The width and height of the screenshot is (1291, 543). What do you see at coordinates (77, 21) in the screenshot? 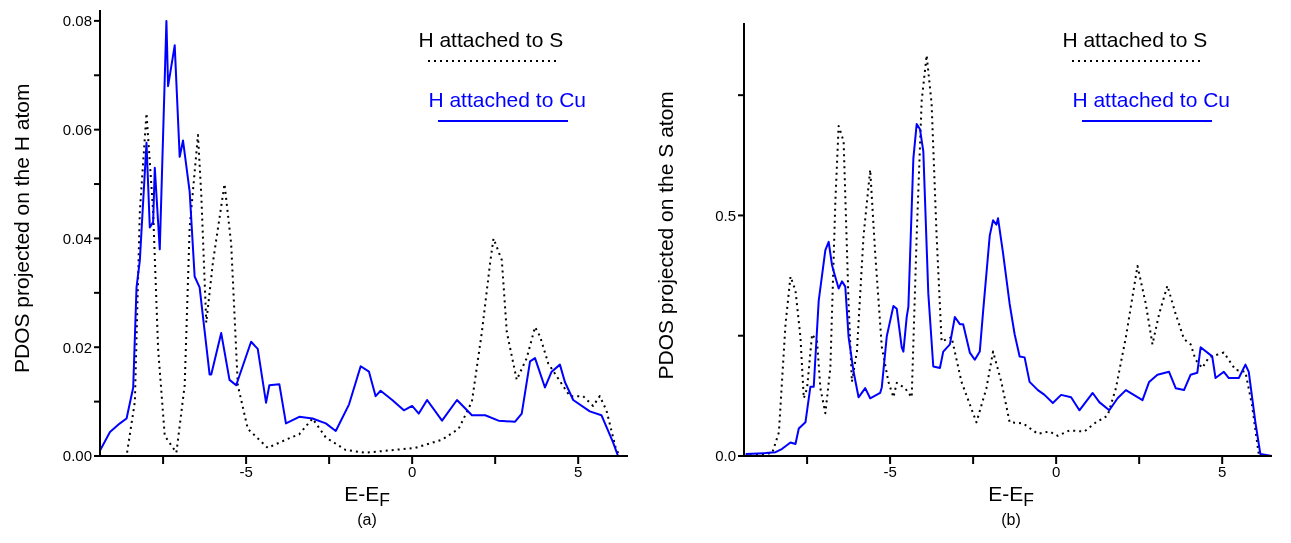
I see `y-tick-label: 0.08` at bounding box center [77, 21].